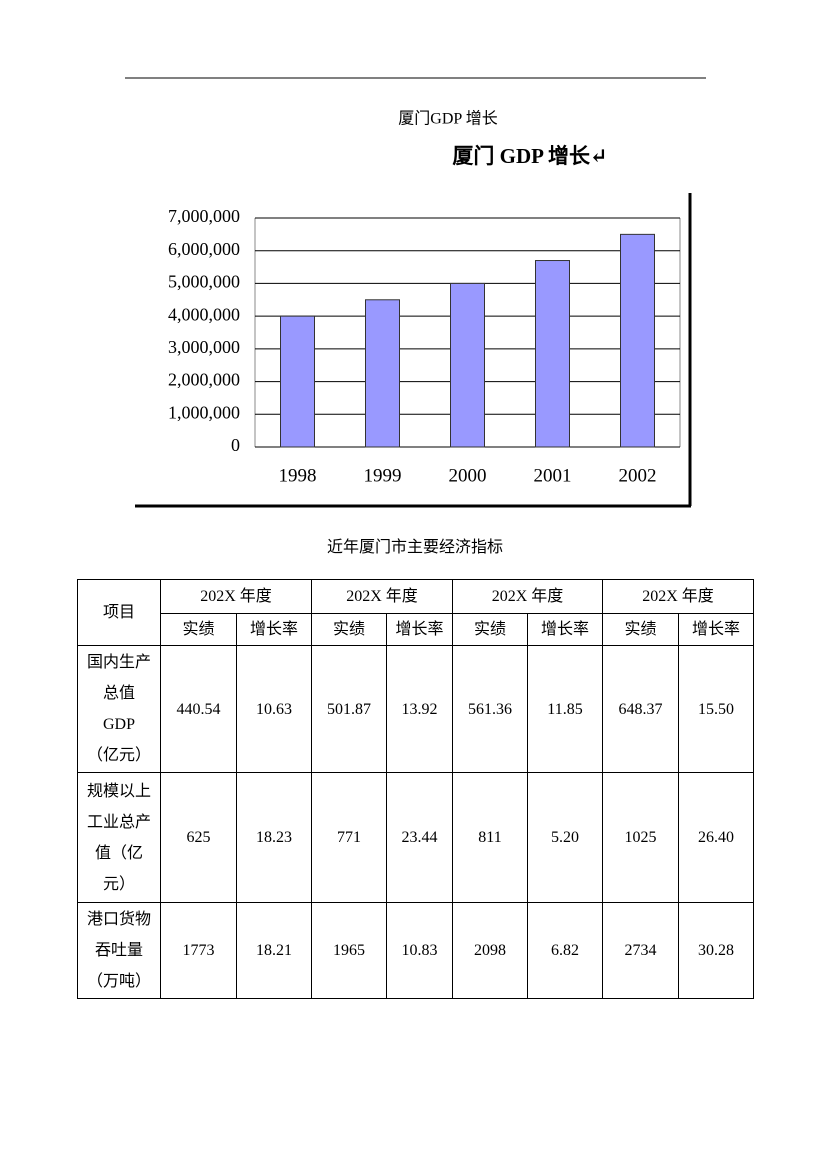  I want to click on row-label-line: 规模以上, so click(118, 791).